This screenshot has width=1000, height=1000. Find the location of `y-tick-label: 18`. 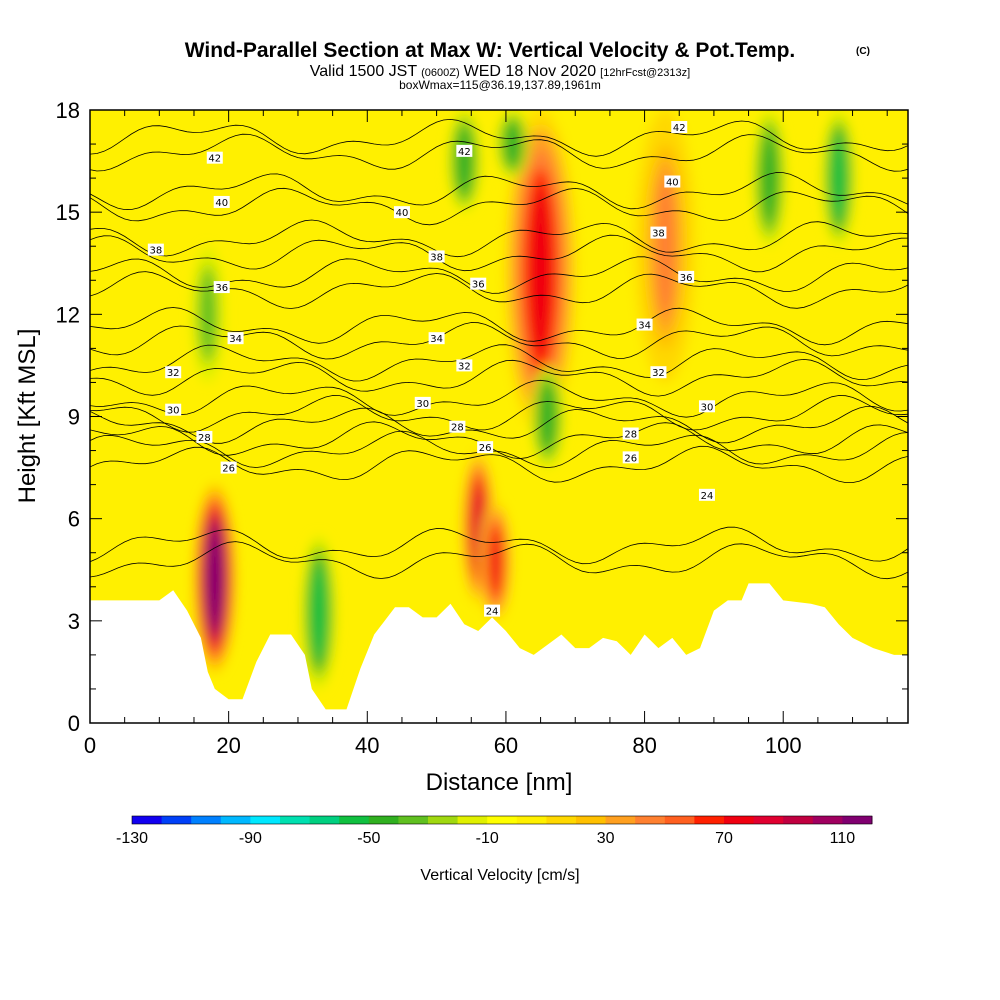

y-tick-label: 18 is located at coordinates (68, 110).